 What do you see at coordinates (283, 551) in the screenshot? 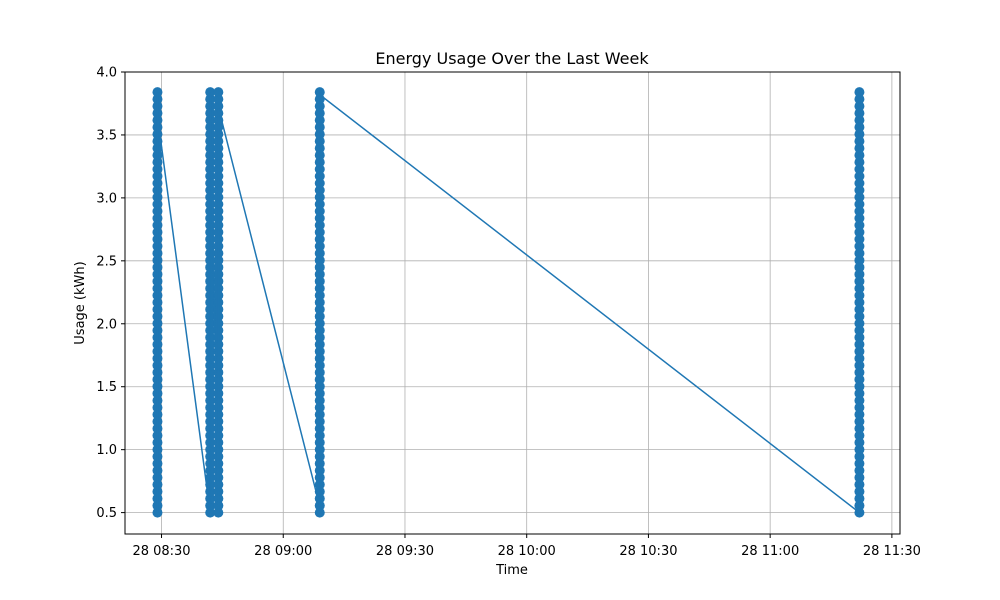
I see `x-tick-label: 28 09:00` at bounding box center [283, 551].